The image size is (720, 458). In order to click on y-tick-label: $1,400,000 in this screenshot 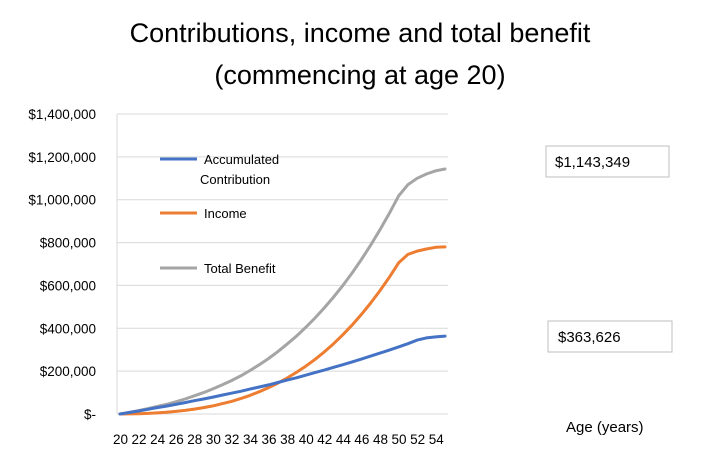, I will do `click(62, 114)`.